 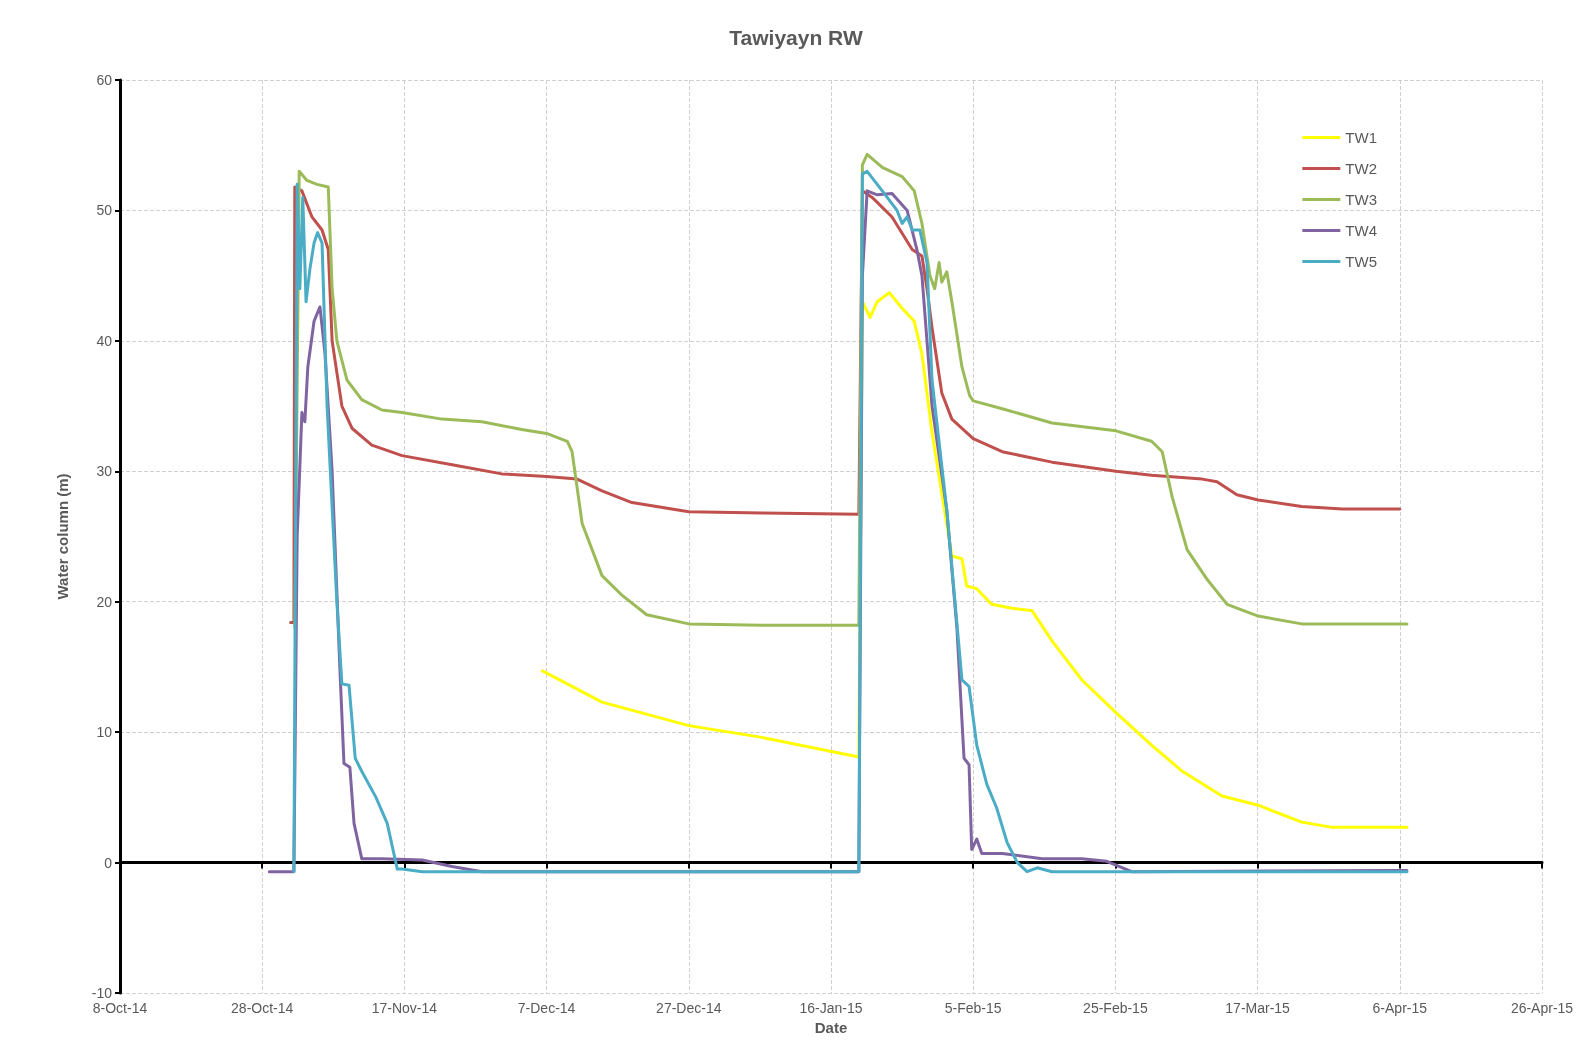 I want to click on chart-title: Tawiyayn RW, so click(x=796, y=37).